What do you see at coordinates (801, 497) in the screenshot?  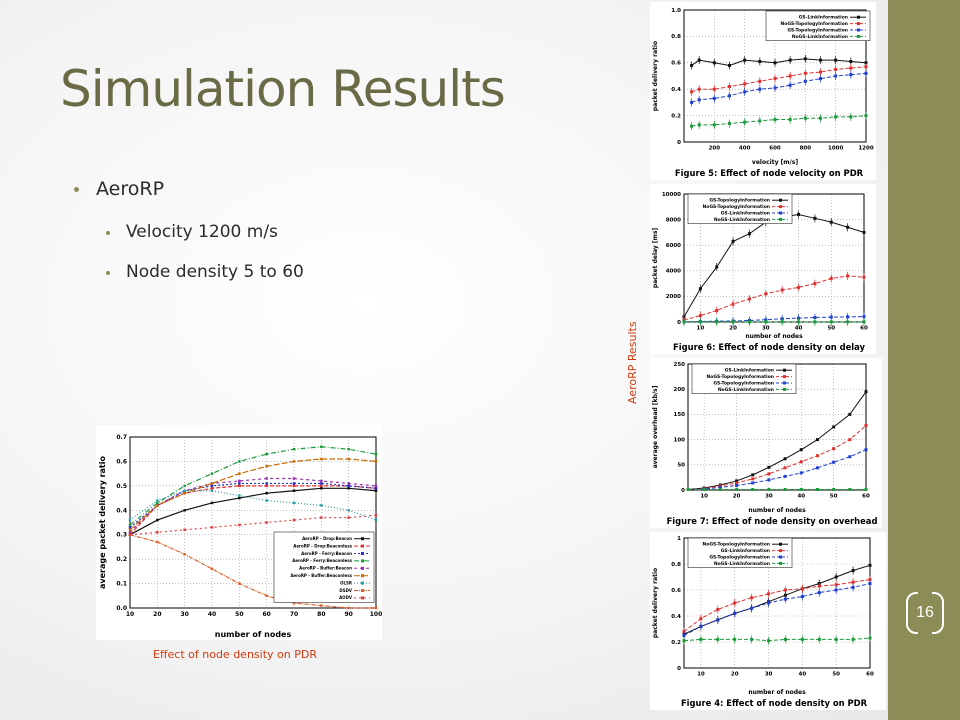 I see `x-tick-label: 40` at bounding box center [801, 497].